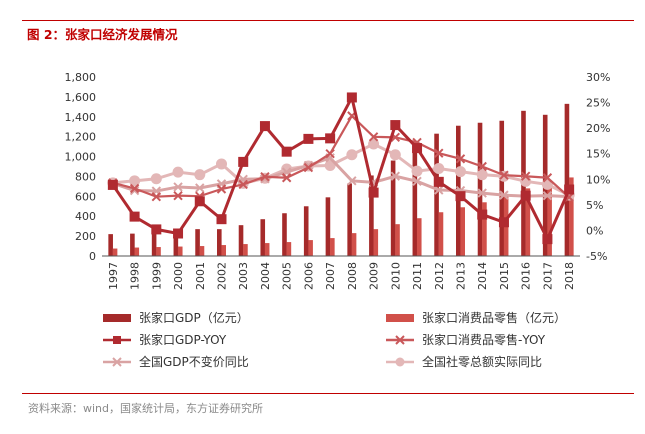 The height and width of the screenshot is (434, 645). What do you see at coordinates (395, 276) in the screenshot?
I see `x-tick-label: 2010` at bounding box center [395, 276].